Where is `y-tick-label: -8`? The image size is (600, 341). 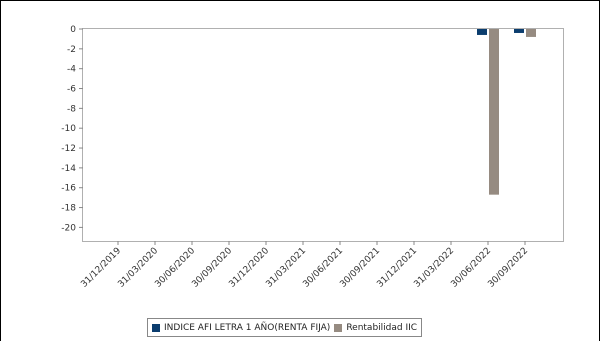 y-tick-label: -8 is located at coordinates (71, 109).